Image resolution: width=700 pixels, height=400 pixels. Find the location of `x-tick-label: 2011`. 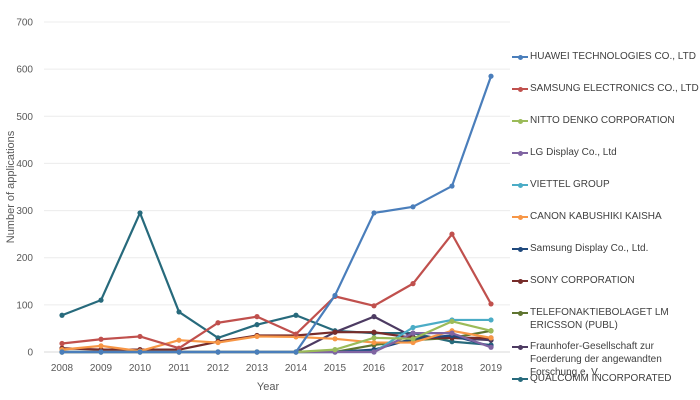

x-tick-label: 2011 is located at coordinates (179, 368).